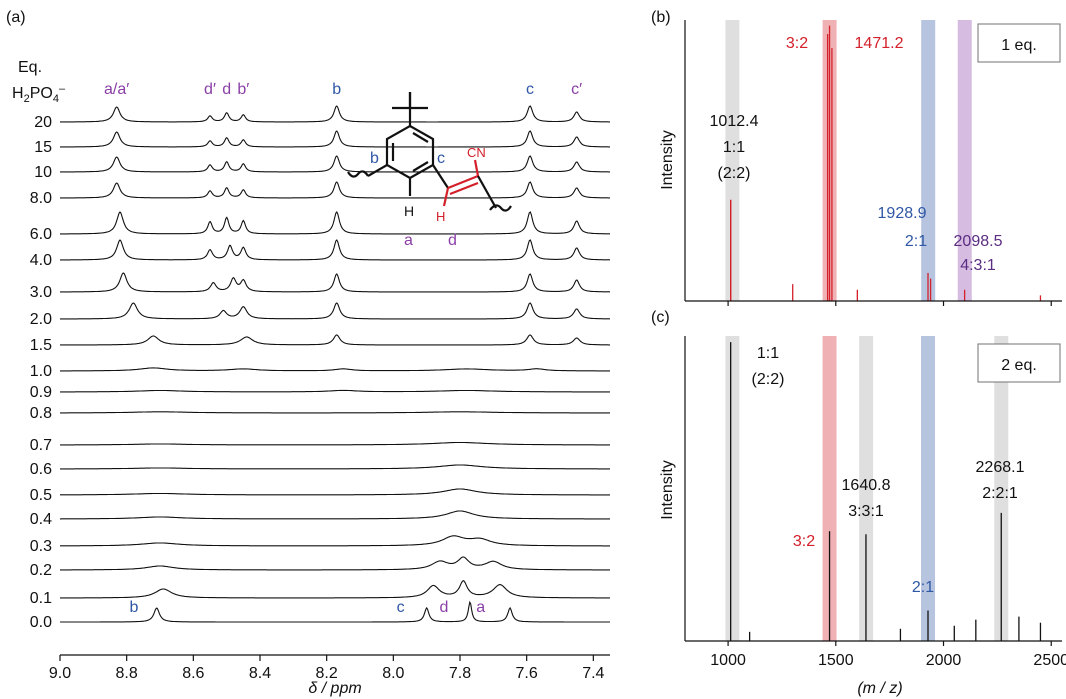  I want to click on ms-b-label-1471-mz: 1471.2, so click(879, 43).